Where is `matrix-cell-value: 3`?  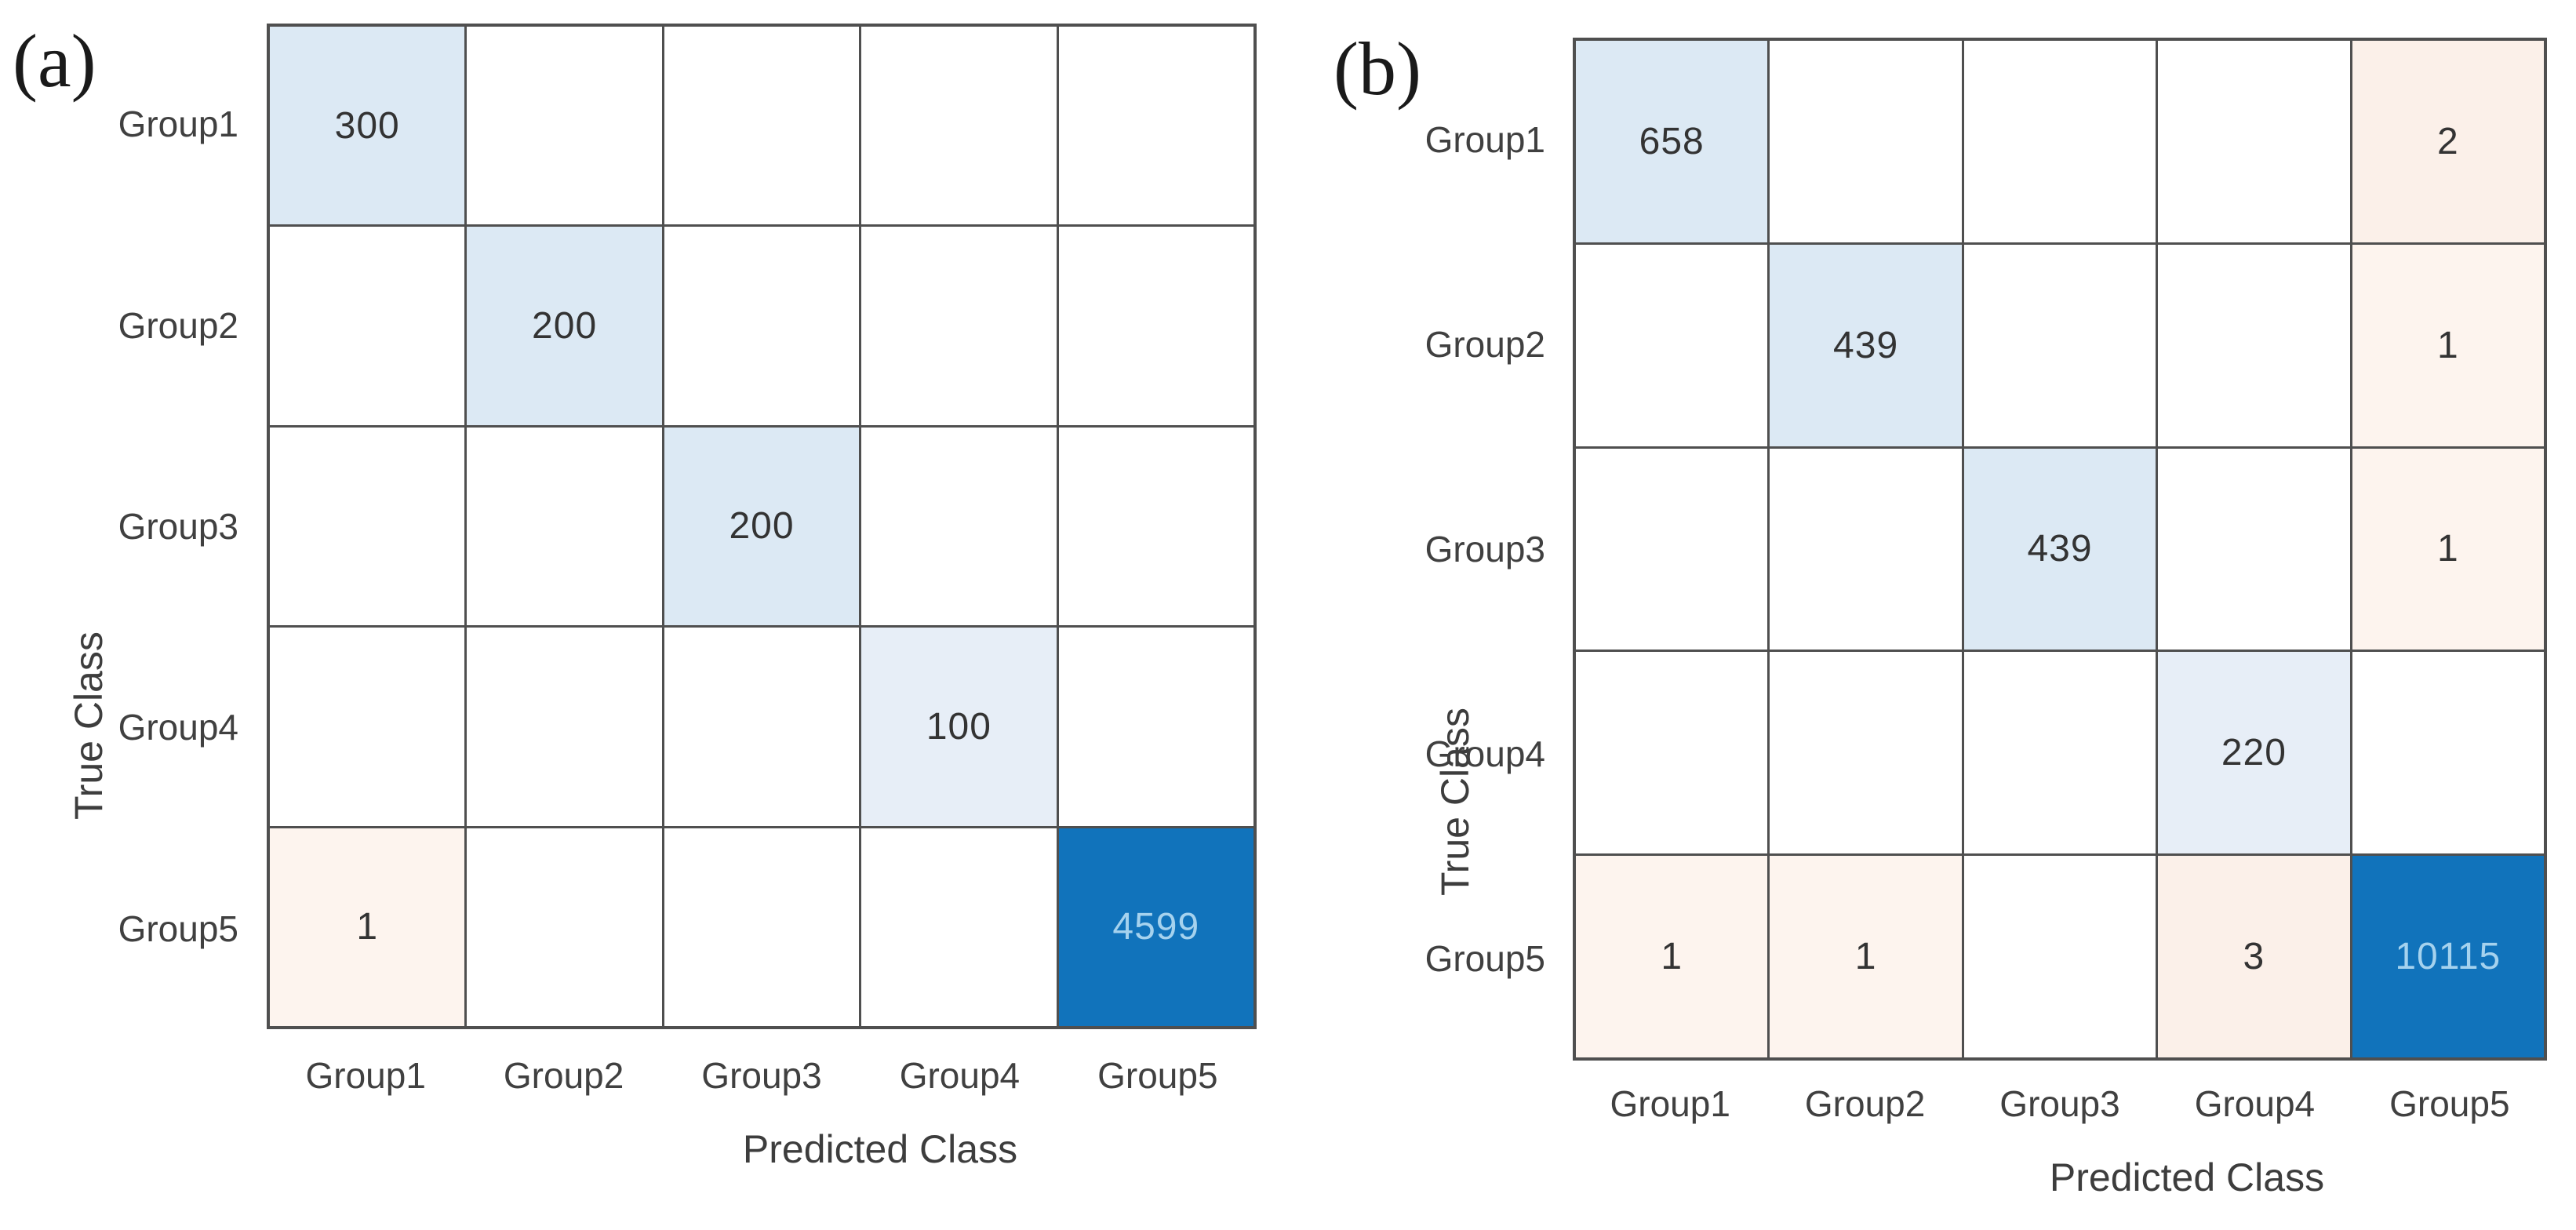 matrix-cell-value: 3 is located at coordinates (2254, 957).